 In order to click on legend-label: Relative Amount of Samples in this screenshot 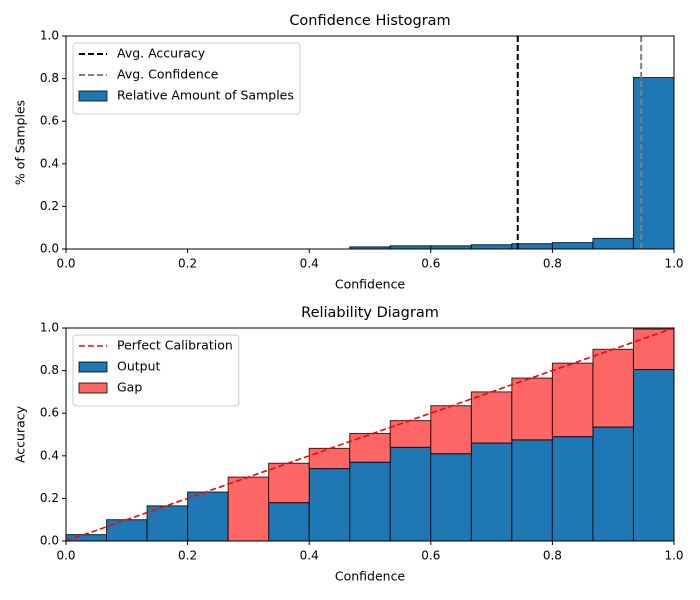, I will do `click(205, 95)`.